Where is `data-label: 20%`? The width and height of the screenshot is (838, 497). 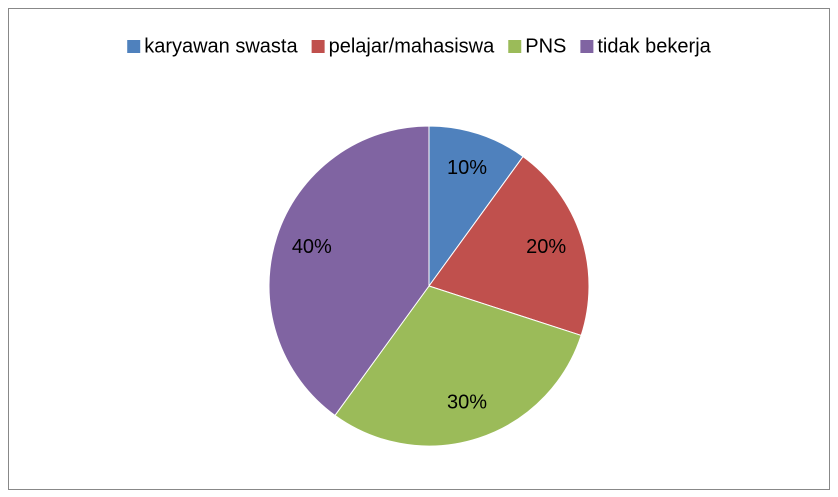 data-label: 20% is located at coordinates (546, 247).